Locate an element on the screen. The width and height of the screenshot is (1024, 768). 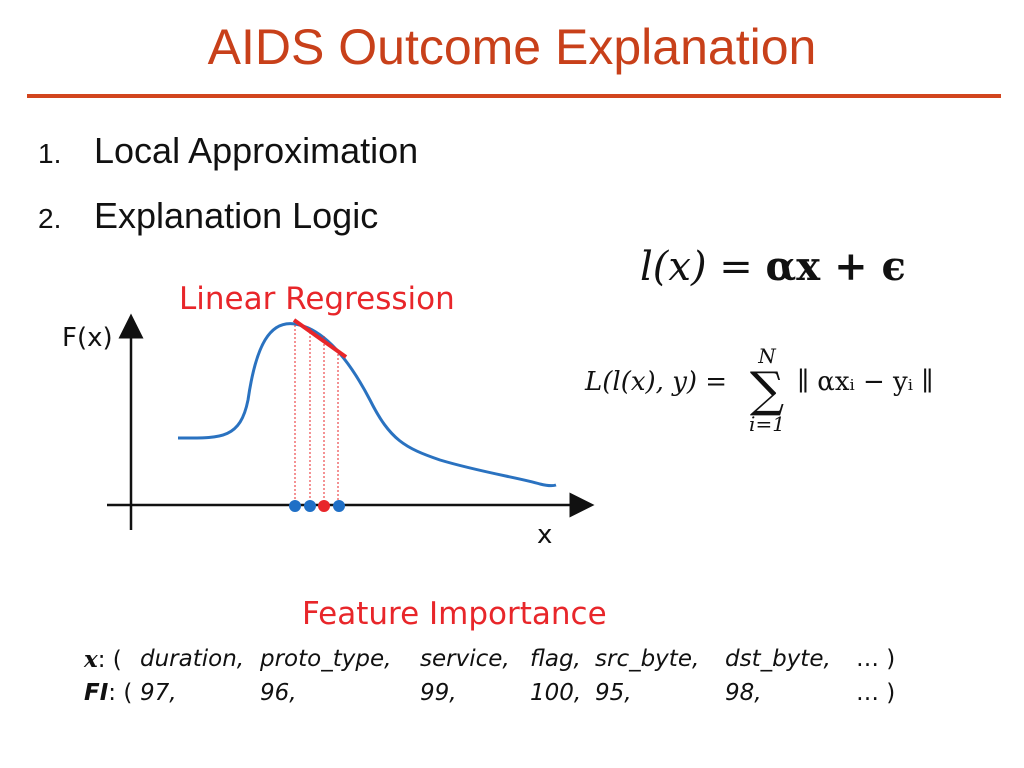
feature-name: src_byte, is located at coordinates (647, 659).